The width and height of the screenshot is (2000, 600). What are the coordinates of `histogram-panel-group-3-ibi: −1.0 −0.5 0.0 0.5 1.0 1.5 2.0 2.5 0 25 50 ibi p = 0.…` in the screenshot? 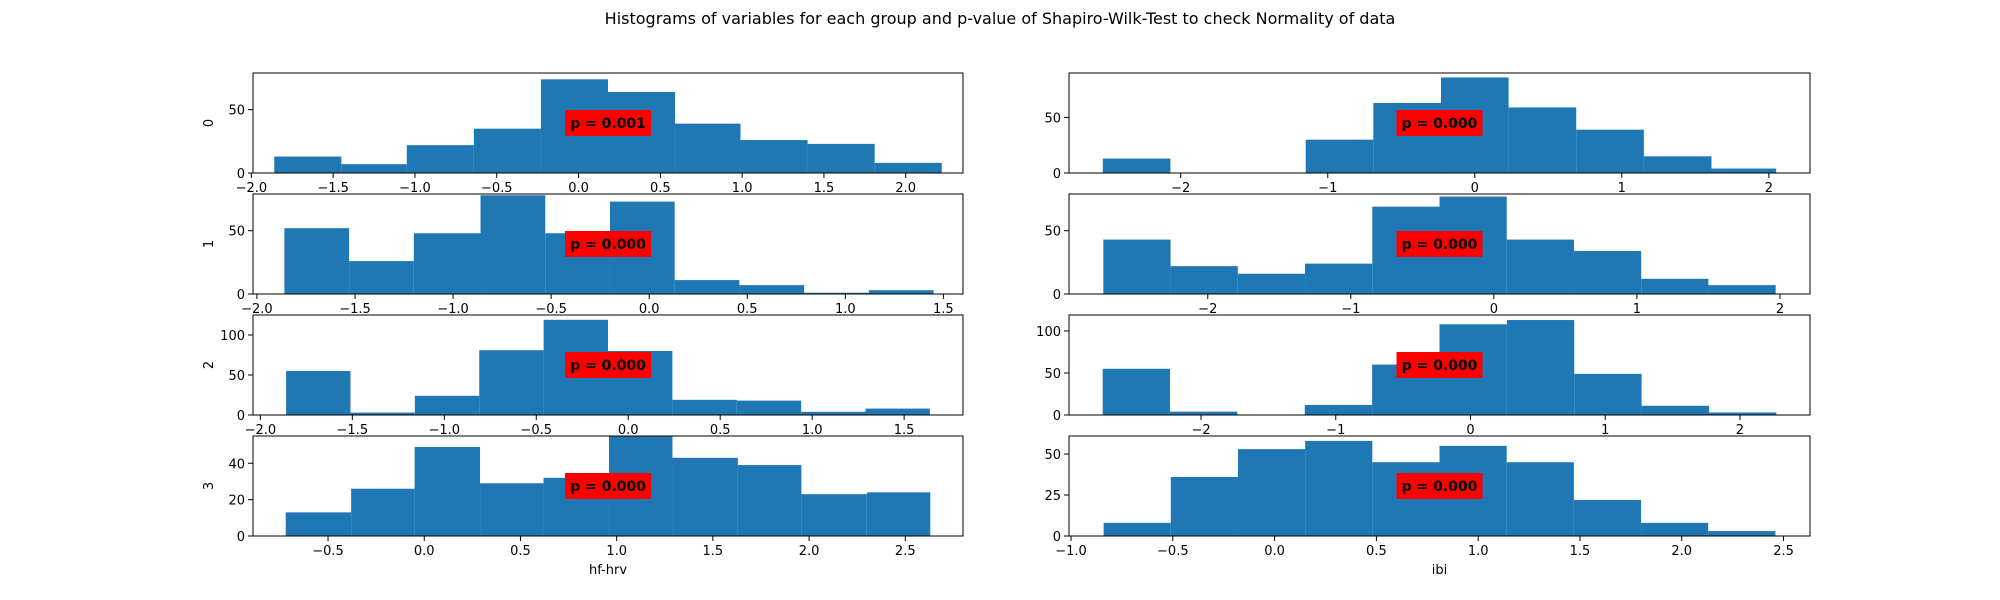 It's located at (1427, 506).